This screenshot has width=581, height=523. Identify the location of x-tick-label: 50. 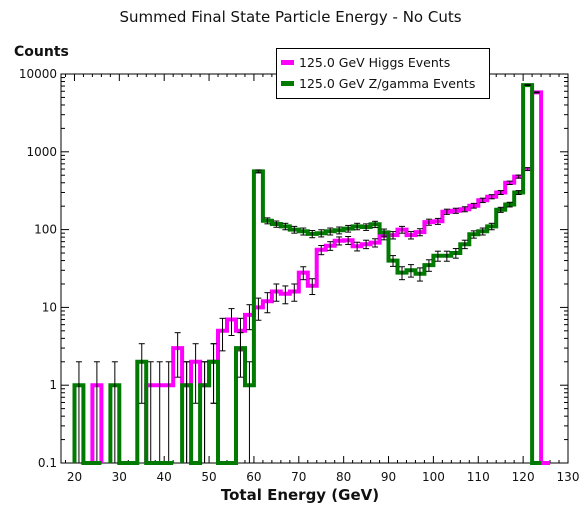
(208, 477).